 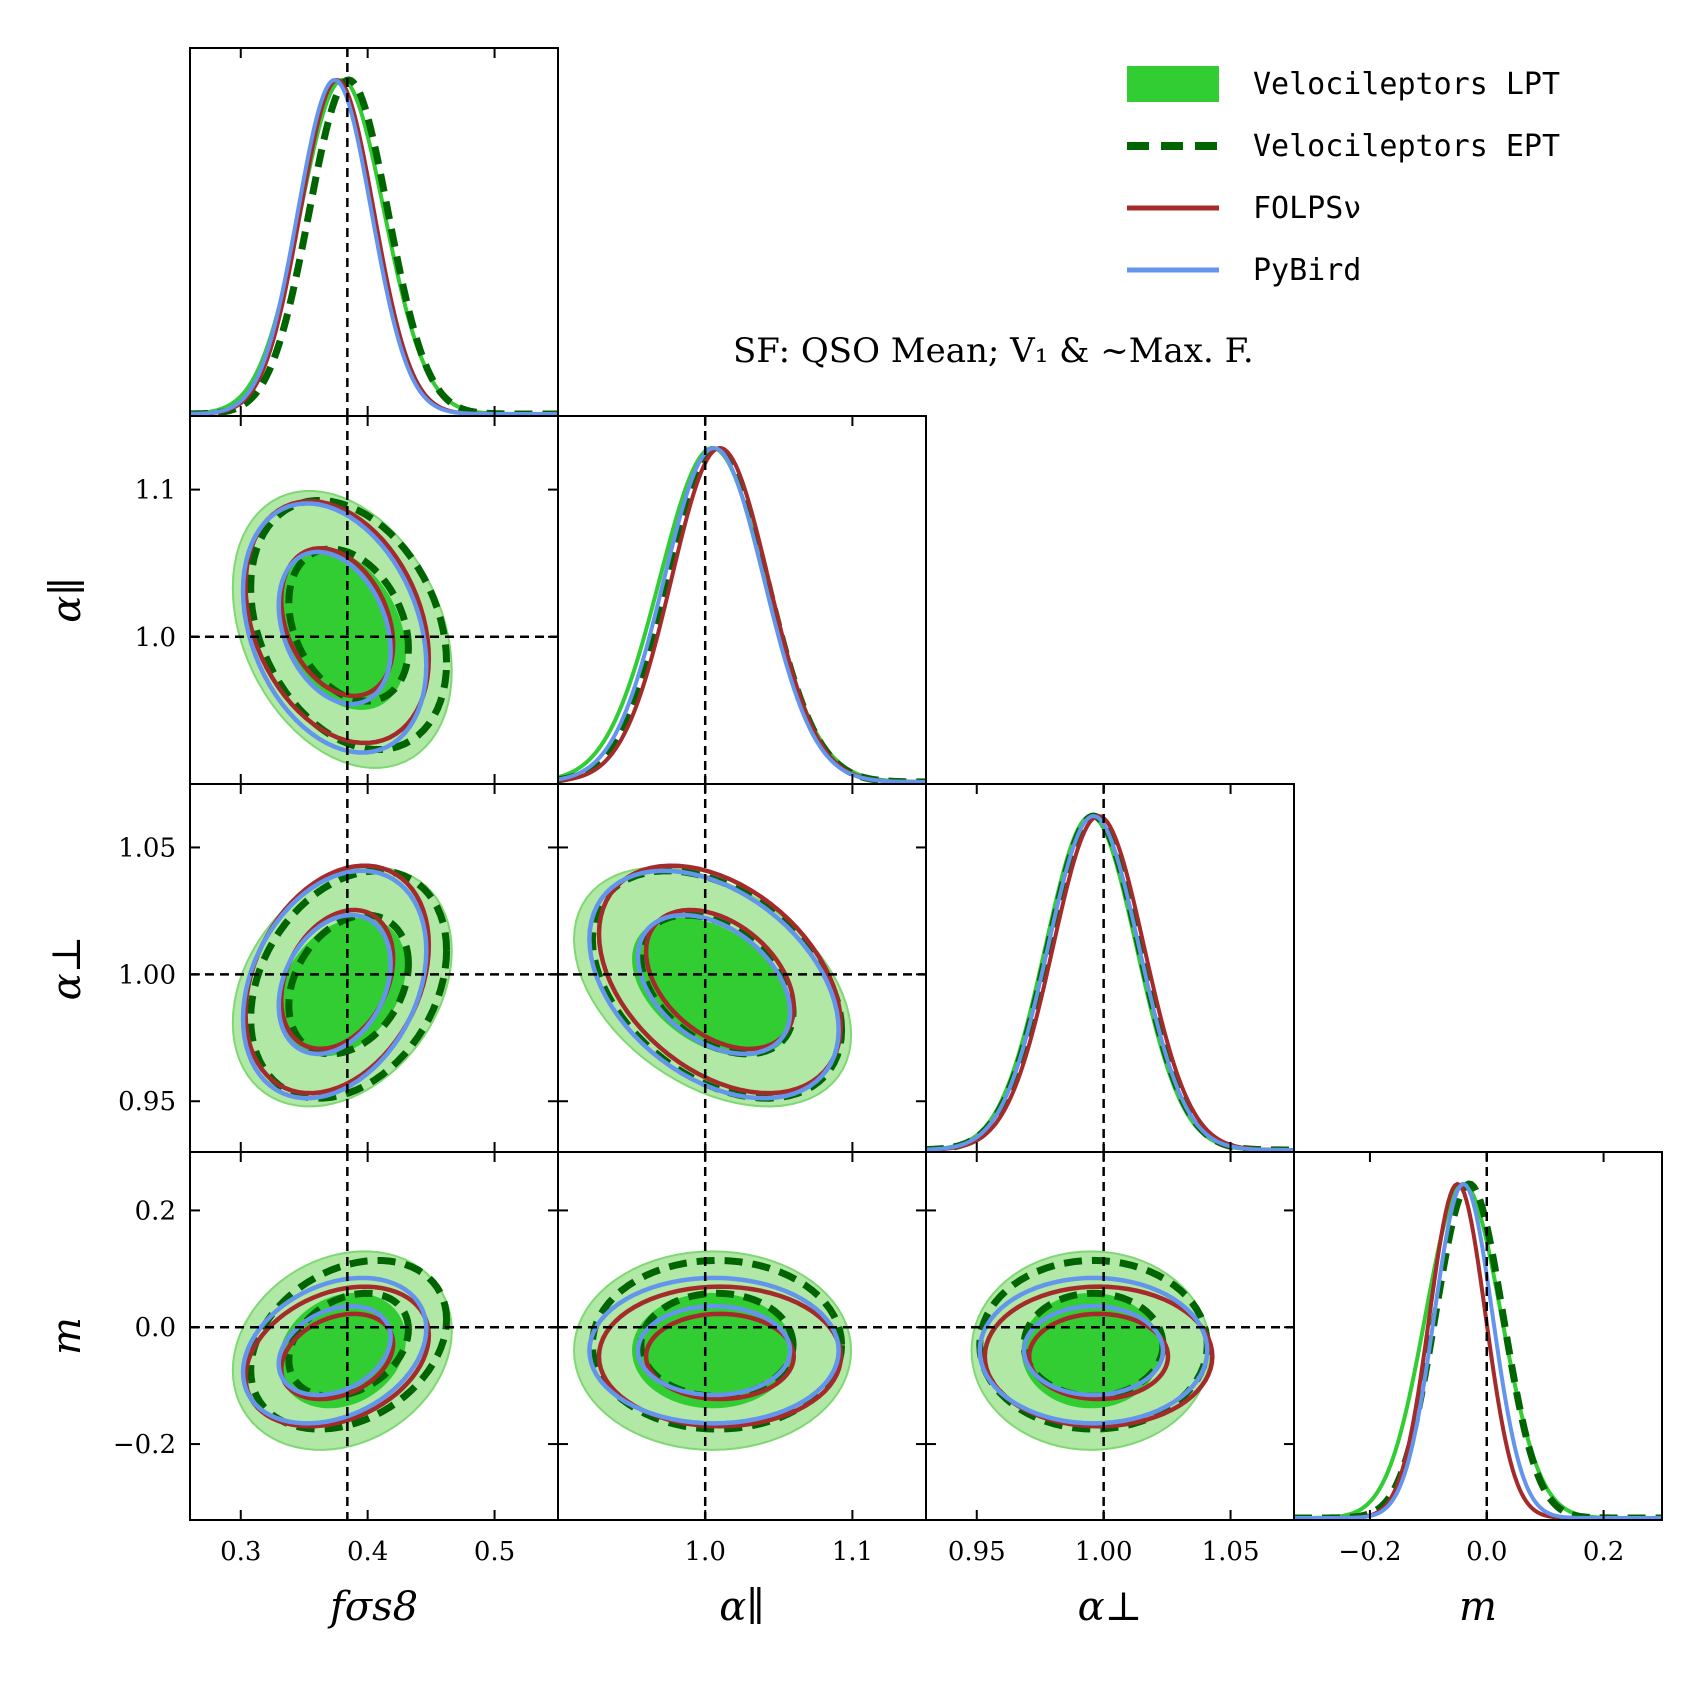 I want to click on panel-aperp-apar, so click(x=742, y=968).